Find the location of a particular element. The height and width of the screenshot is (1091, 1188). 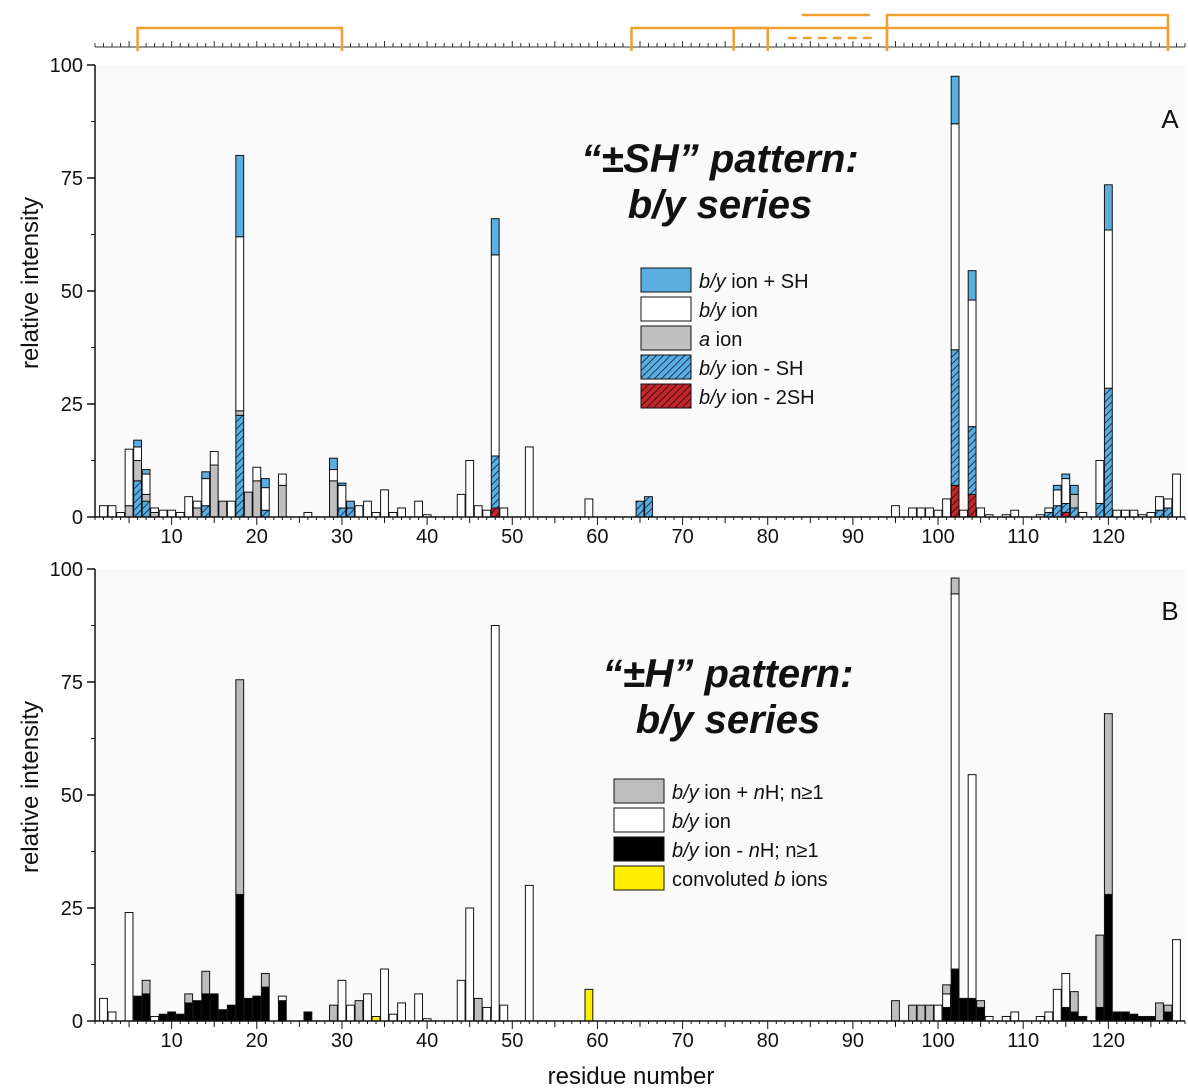

bar-a-18-plus-sh is located at coordinates (240, 196).